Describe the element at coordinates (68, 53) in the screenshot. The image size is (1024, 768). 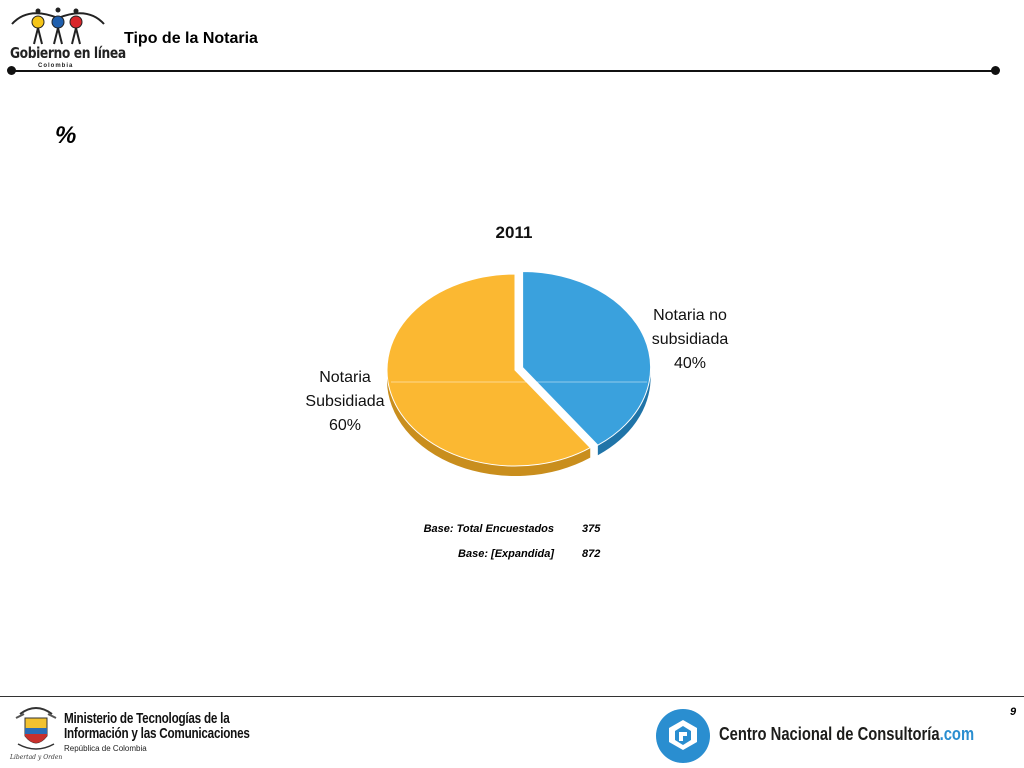
I see `gel-logo-name: Gobierno en línea` at that location.